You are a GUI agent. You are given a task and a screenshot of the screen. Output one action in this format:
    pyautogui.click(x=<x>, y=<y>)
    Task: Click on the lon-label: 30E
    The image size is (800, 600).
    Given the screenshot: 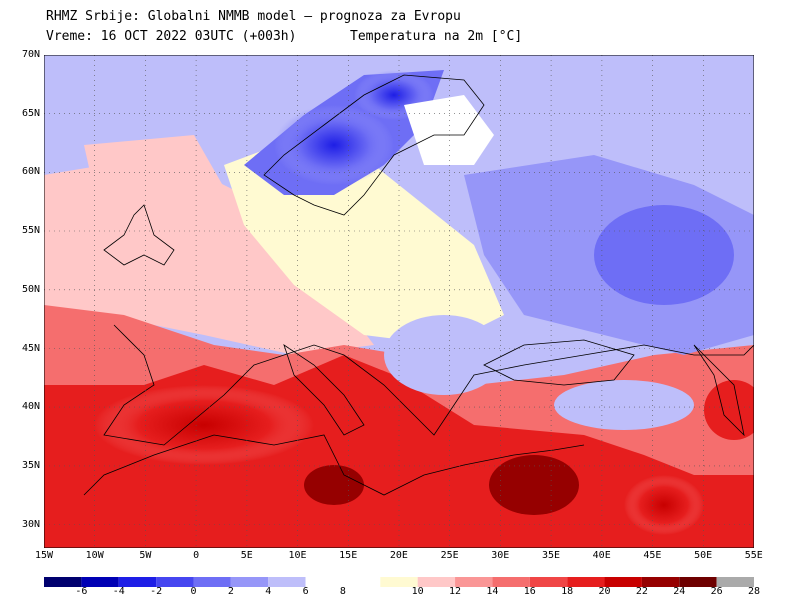 What is the action you would take?
    pyautogui.click(x=500, y=555)
    